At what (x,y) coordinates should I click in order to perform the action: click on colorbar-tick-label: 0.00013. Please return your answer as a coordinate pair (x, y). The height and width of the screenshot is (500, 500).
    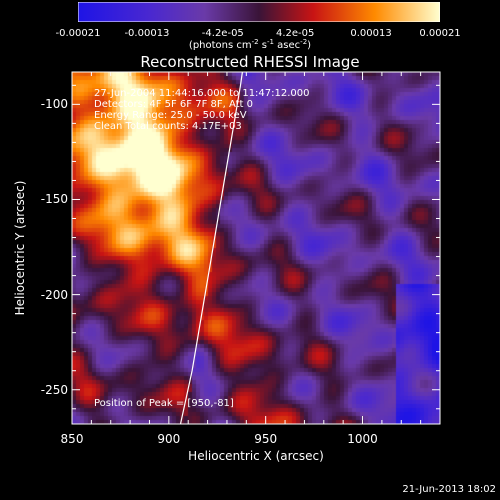
    Looking at the image, I should click on (371, 33).